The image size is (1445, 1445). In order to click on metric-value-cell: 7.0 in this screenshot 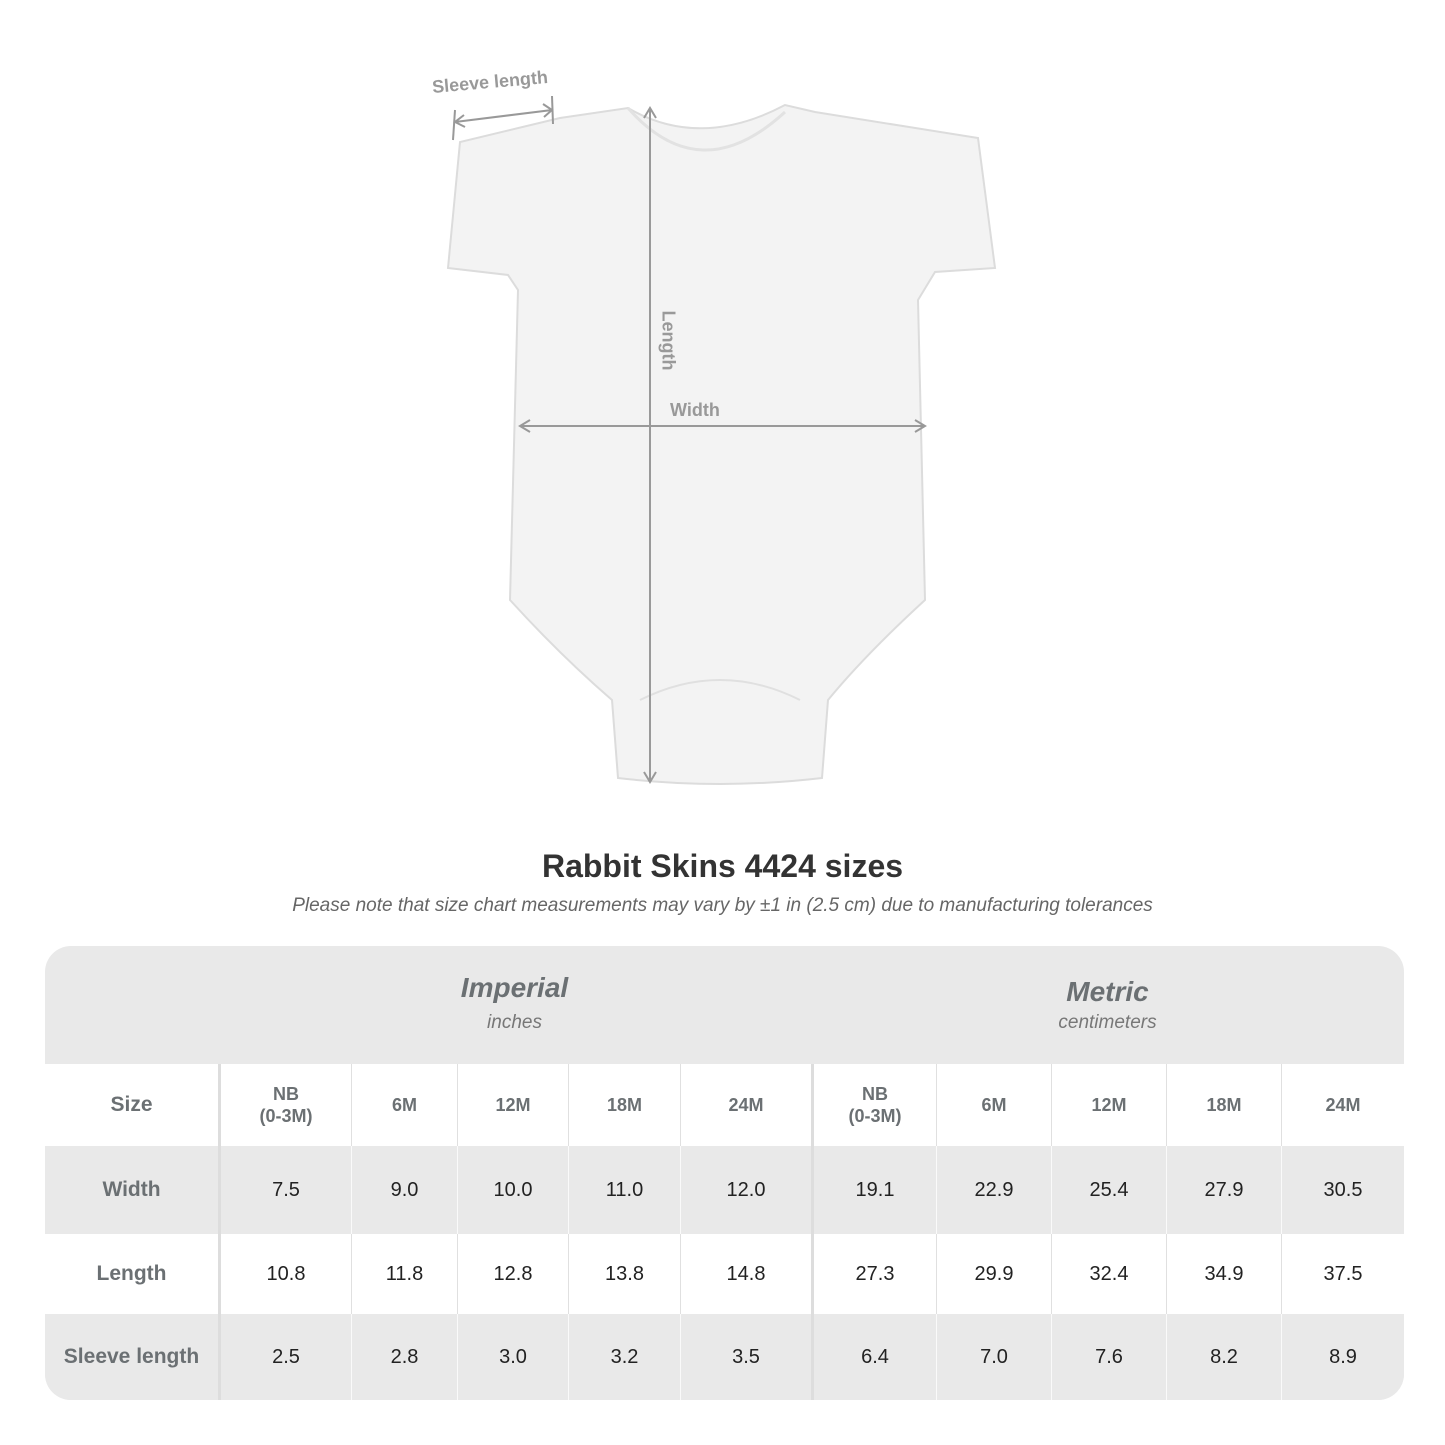, I will do `click(993, 1357)`.